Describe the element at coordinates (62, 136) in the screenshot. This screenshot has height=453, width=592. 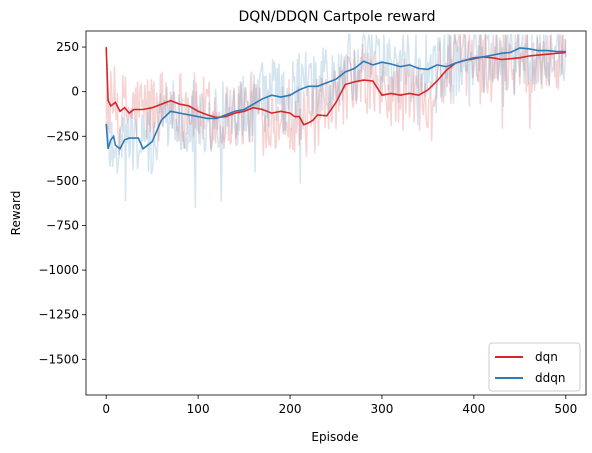
I see `y-tick-label: −250` at that location.